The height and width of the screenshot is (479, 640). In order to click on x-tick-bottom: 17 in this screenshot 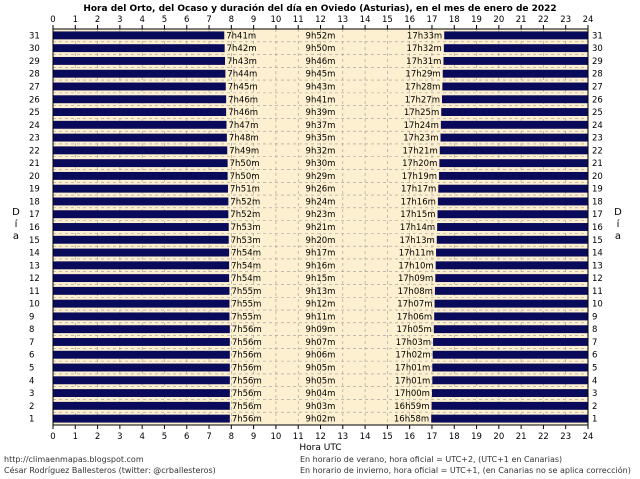, I will do `click(432, 437)`.